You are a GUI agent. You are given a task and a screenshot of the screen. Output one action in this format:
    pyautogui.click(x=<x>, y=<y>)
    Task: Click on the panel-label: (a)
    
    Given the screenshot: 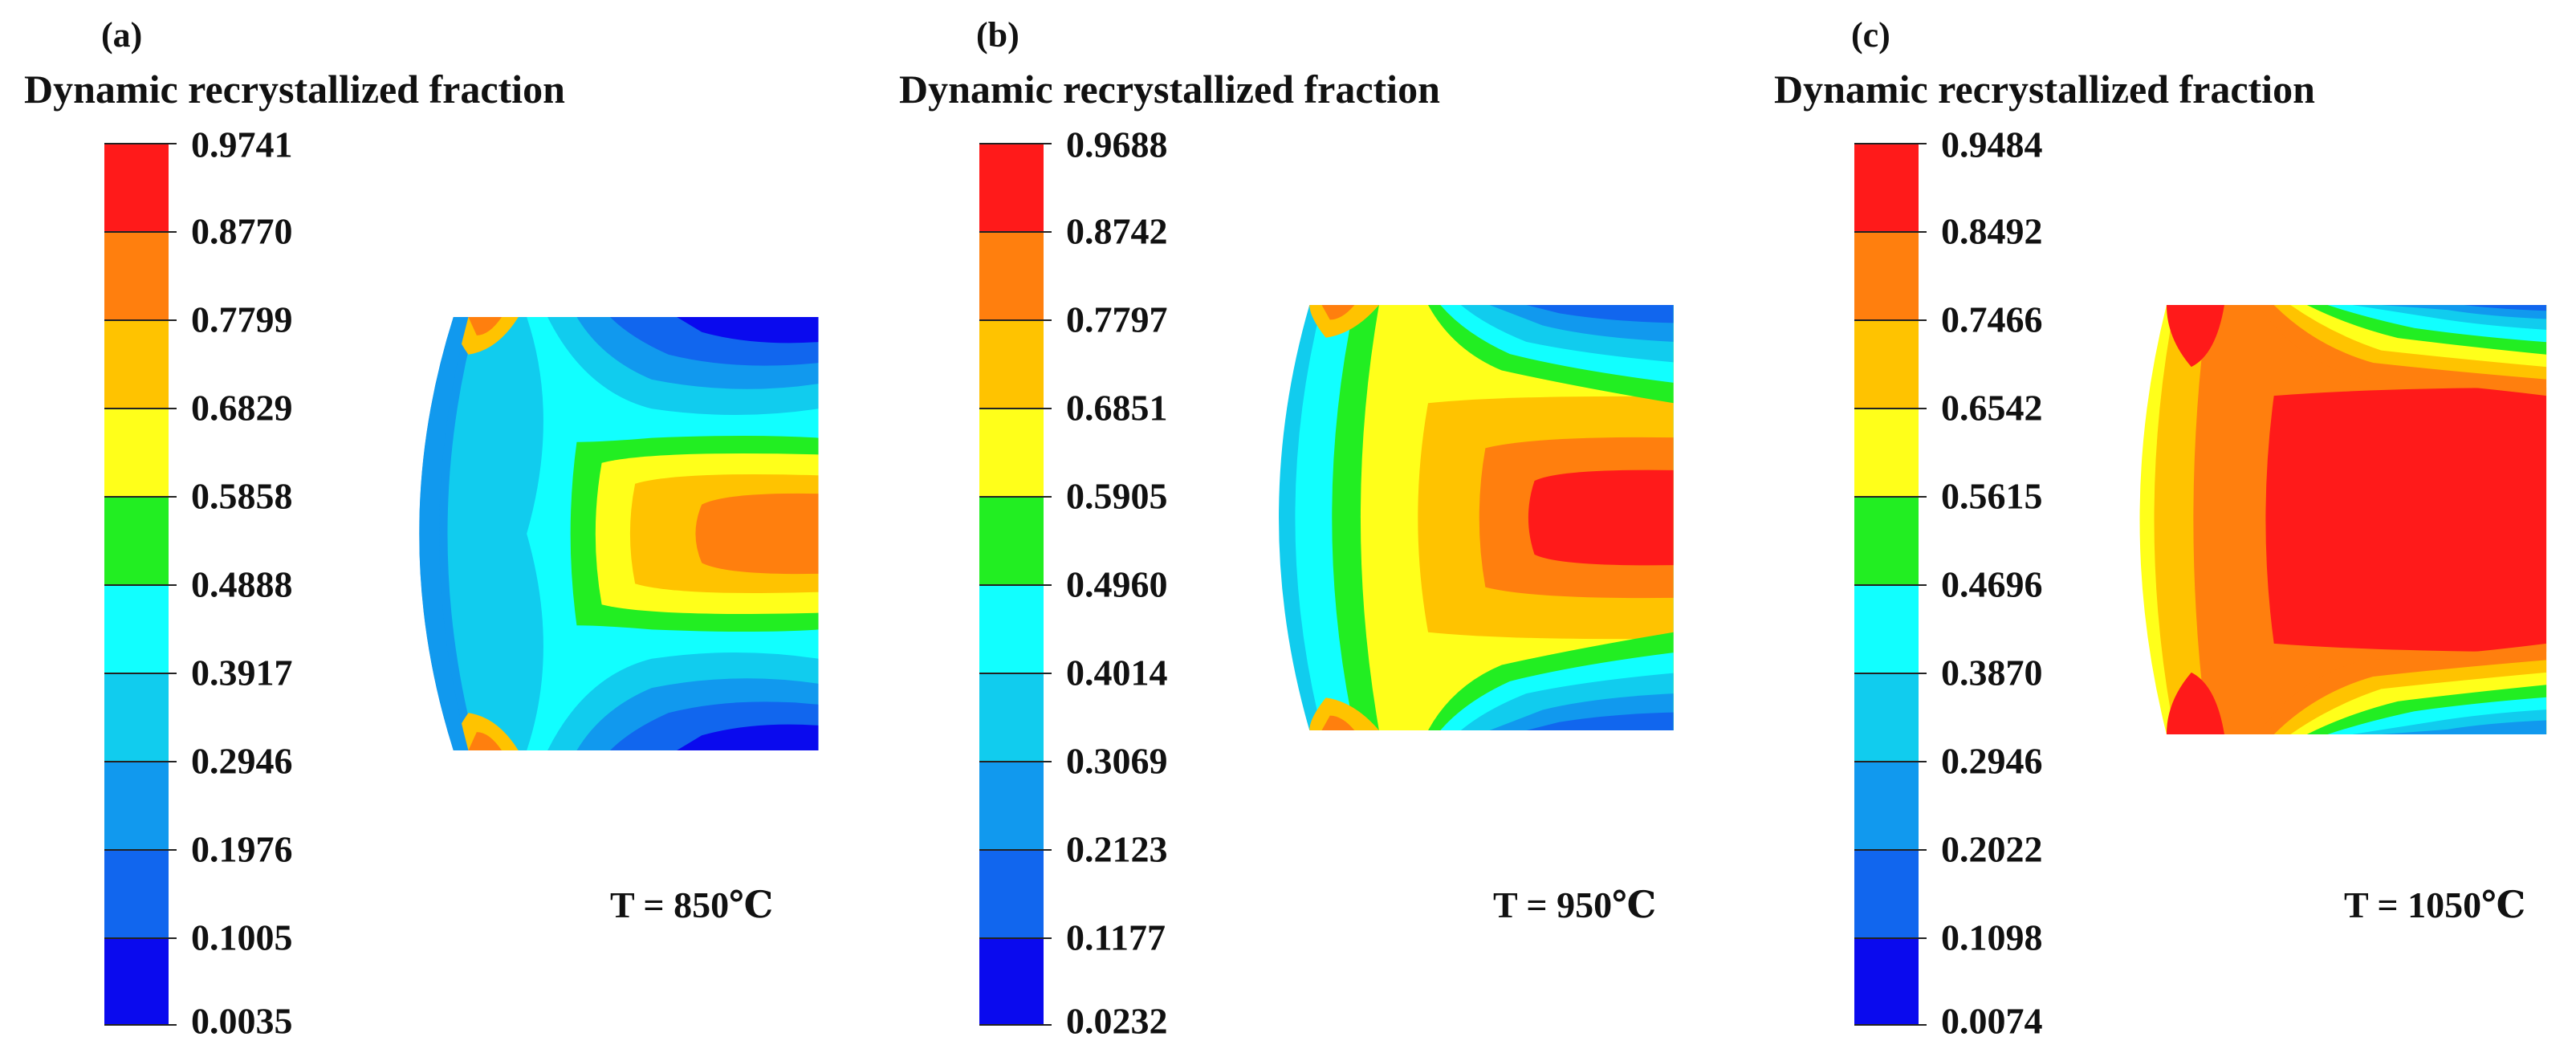 What is the action you would take?
    pyautogui.click(x=122, y=35)
    